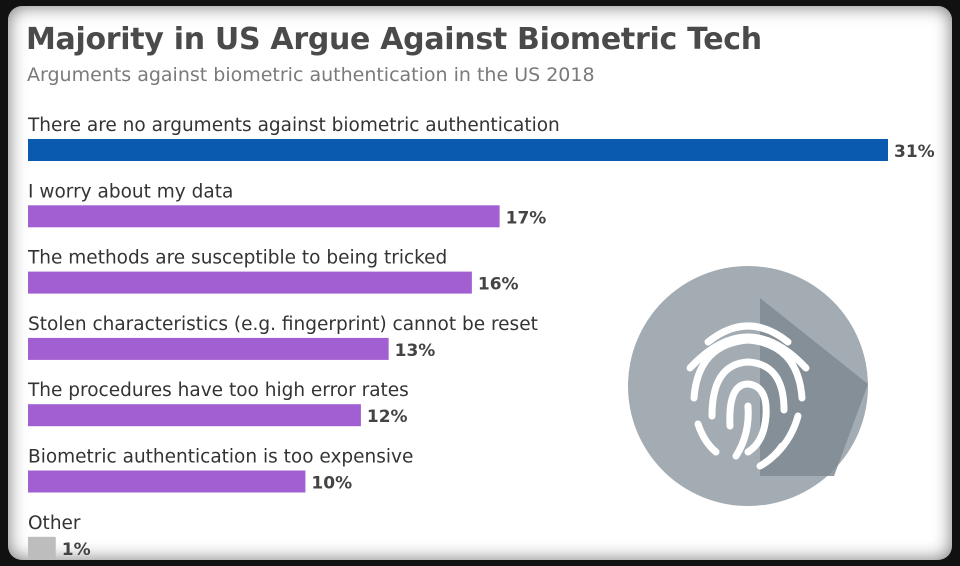  I want to click on category-label: Other, so click(54, 523).